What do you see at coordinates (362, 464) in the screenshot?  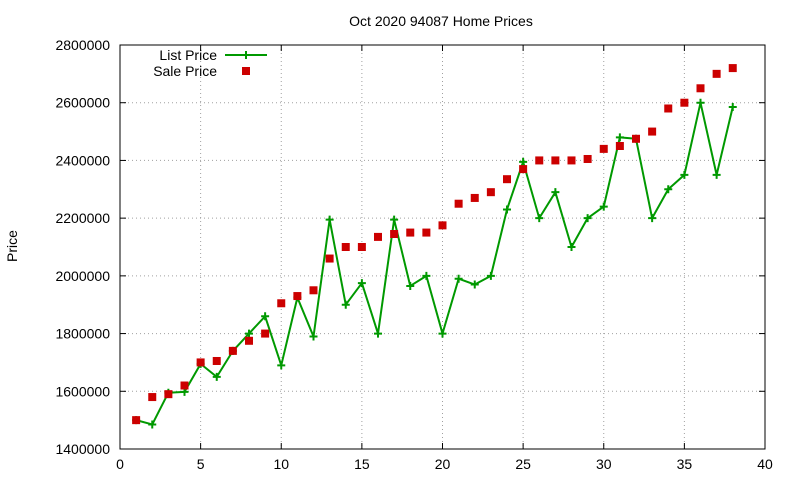 I see `x-tick-label: 15` at bounding box center [362, 464].